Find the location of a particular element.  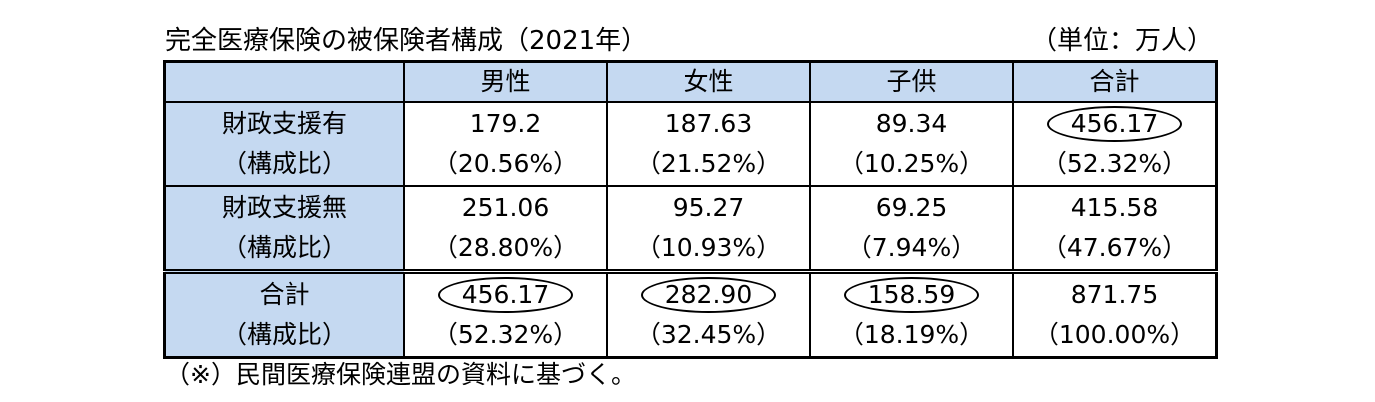

cell-line: 187.63 is located at coordinates (708, 124).